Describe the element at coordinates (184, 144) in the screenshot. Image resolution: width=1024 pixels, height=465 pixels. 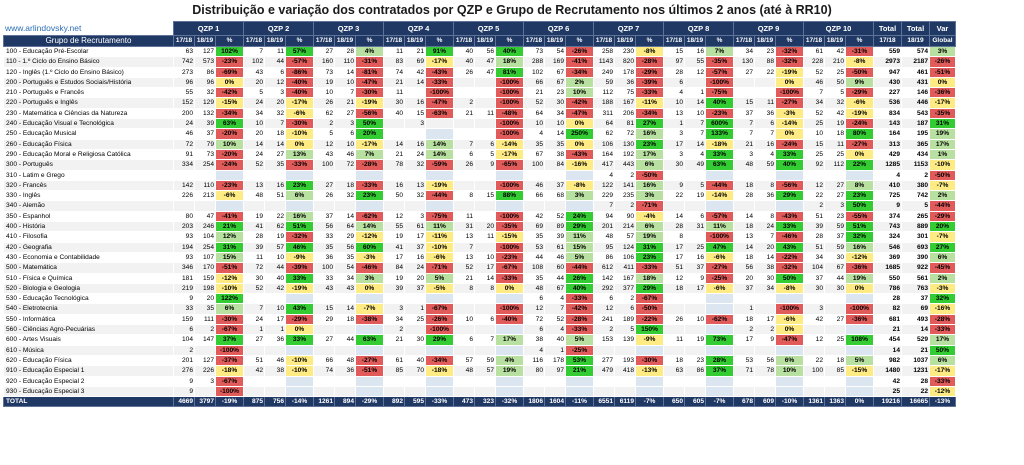
I see `value-1718: 72` at that location.